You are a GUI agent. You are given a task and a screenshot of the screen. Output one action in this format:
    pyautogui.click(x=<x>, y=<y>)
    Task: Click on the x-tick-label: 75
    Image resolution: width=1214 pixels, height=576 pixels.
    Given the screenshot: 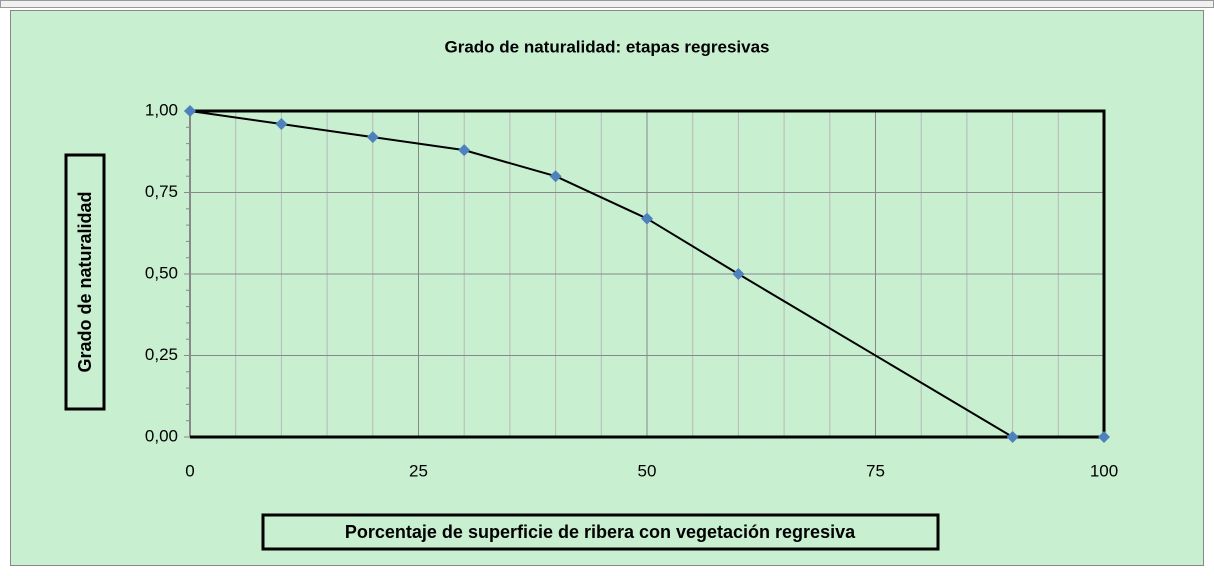 What is the action you would take?
    pyautogui.click(x=875, y=470)
    